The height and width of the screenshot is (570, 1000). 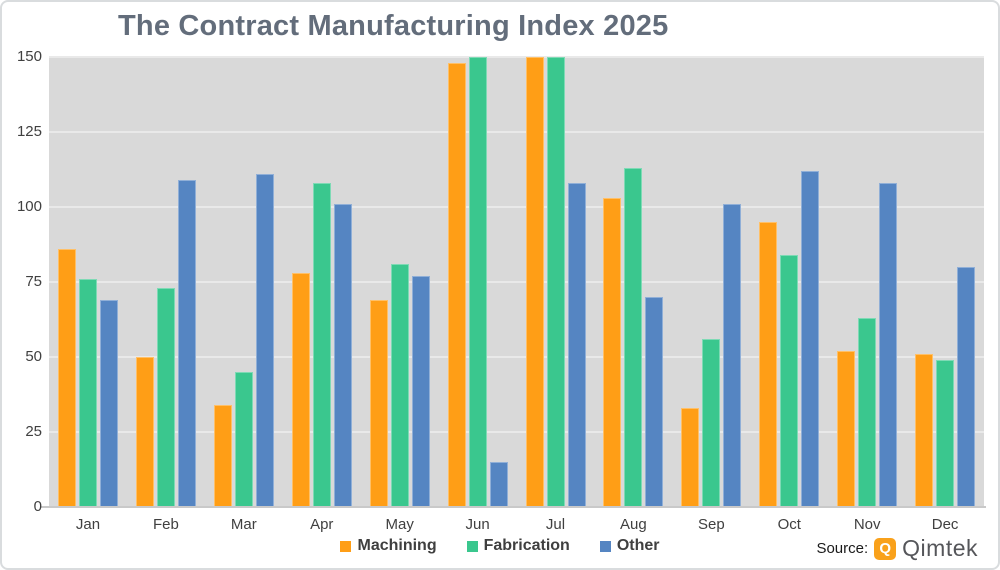 I want to click on source-attribution: Source: Q Qimtek, so click(x=897, y=548).